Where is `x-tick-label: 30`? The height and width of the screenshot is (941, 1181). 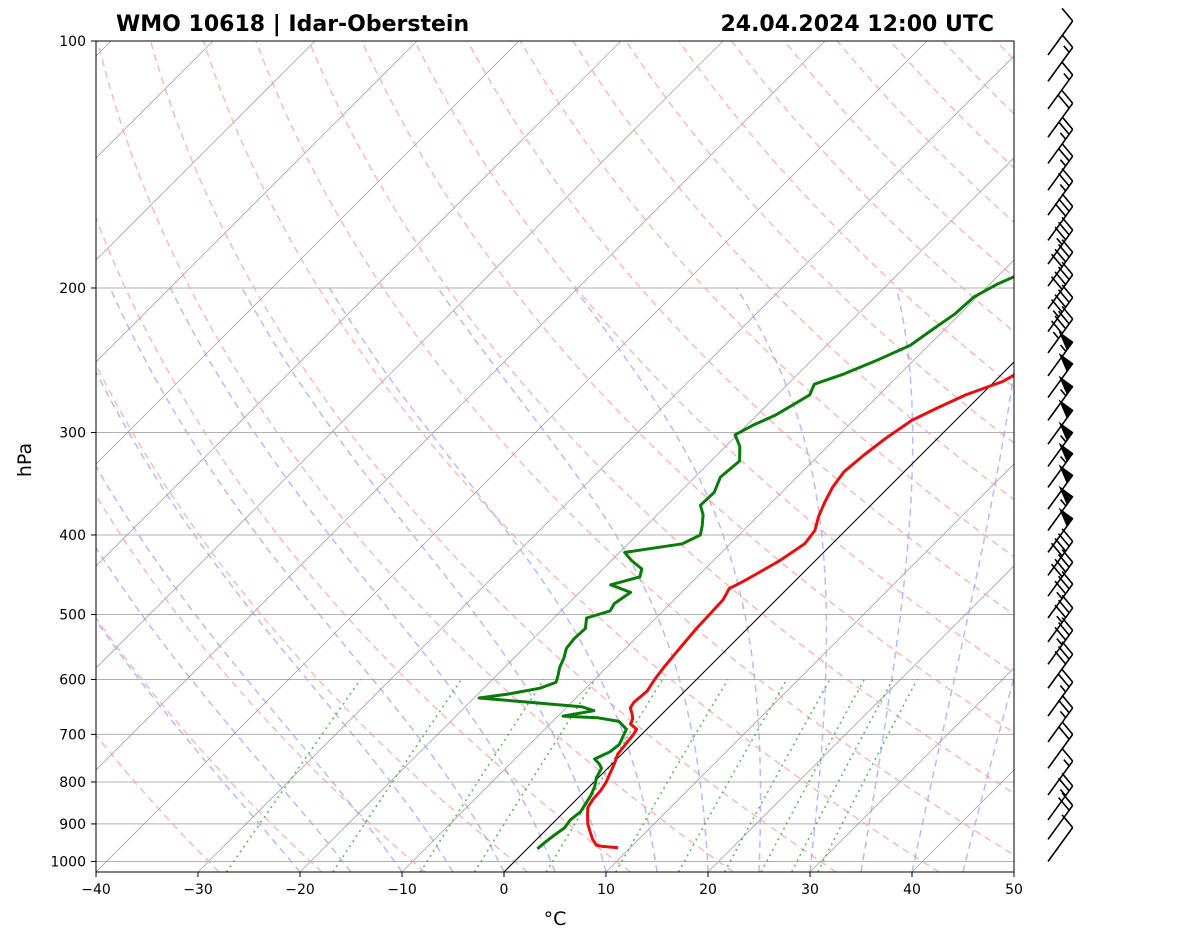 x-tick-label: 30 is located at coordinates (810, 890).